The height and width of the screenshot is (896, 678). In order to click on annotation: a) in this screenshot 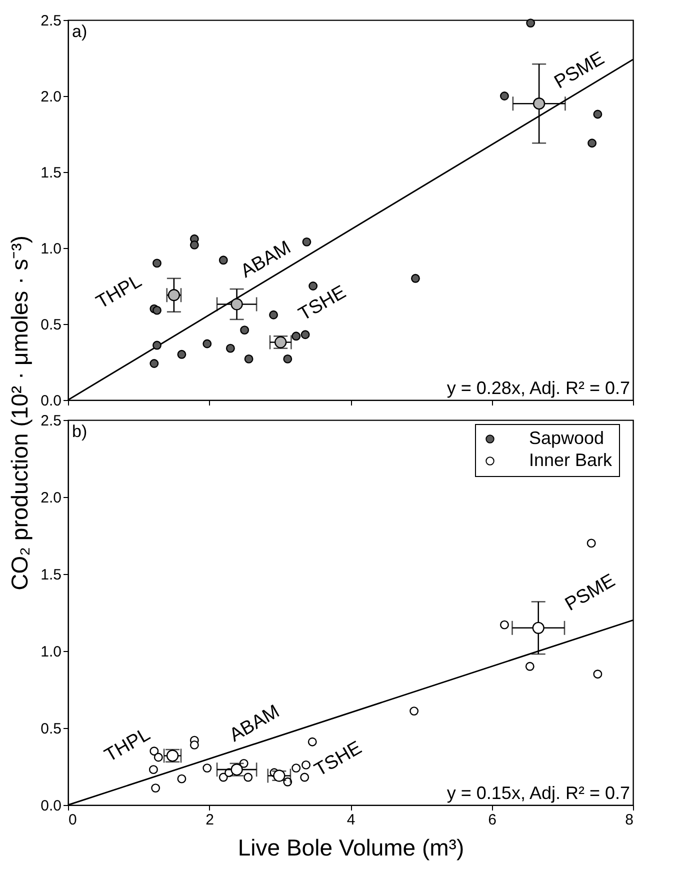, I will do `click(80, 31)`.